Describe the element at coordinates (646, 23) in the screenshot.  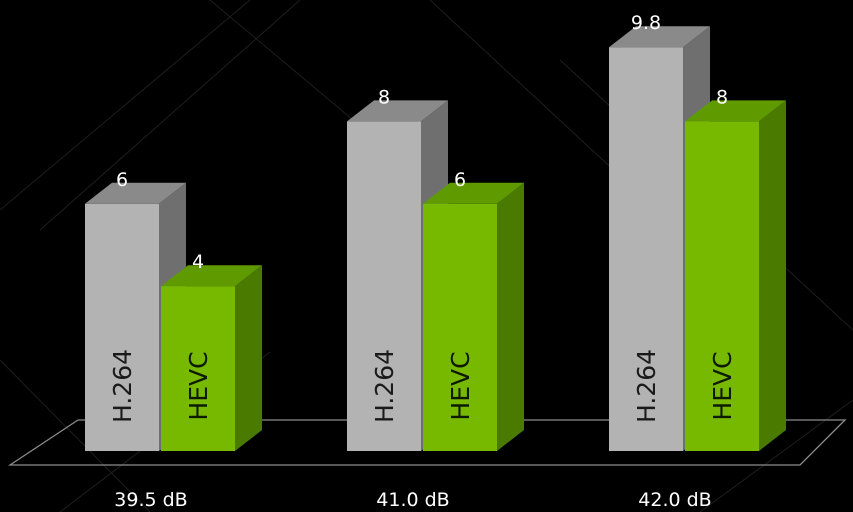
I see `data-label: 9.8` at that location.